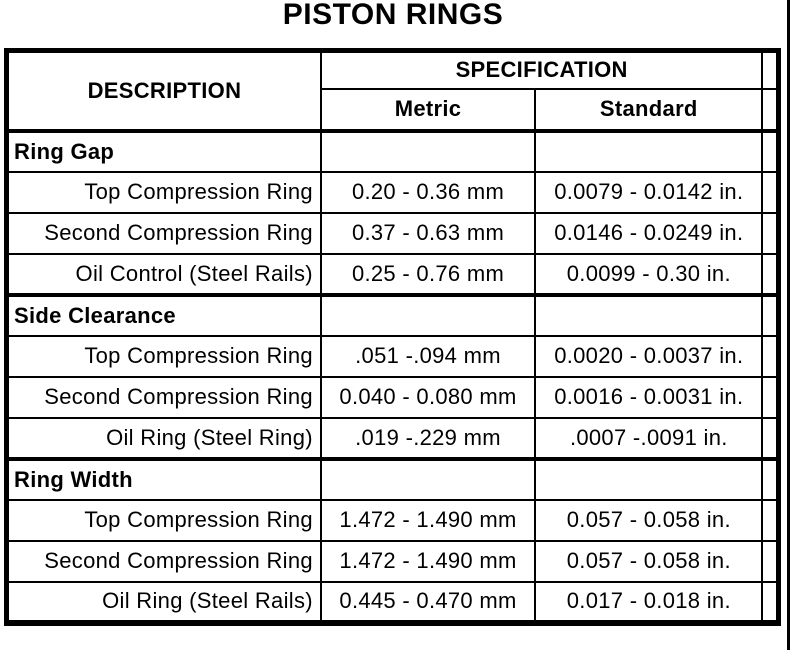 This screenshot has height=650, width=800. What do you see at coordinates (541, 69) in the screenshot?
I see `specification-header: SPECIFICATION` at bounding box center [541, 69].